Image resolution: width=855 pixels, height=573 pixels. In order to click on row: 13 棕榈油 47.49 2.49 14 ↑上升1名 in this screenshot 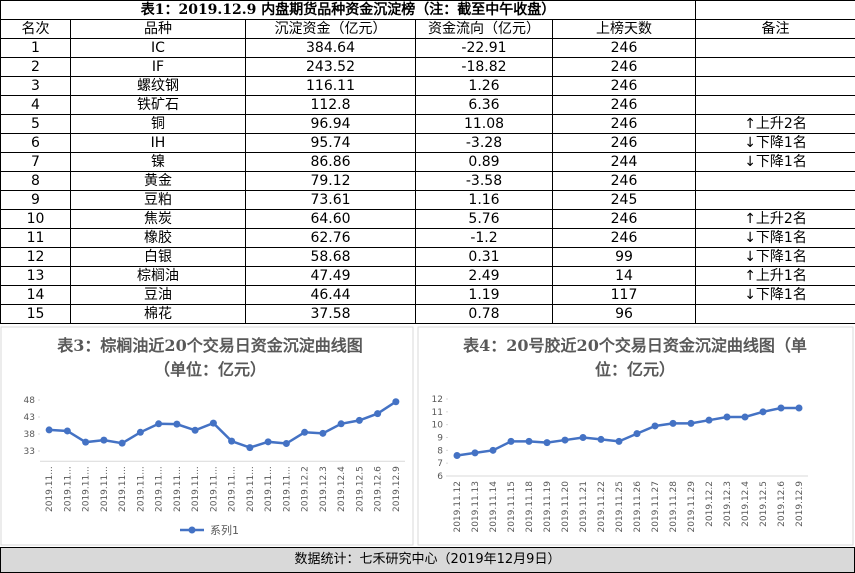, I will do `click(427, 276)`.